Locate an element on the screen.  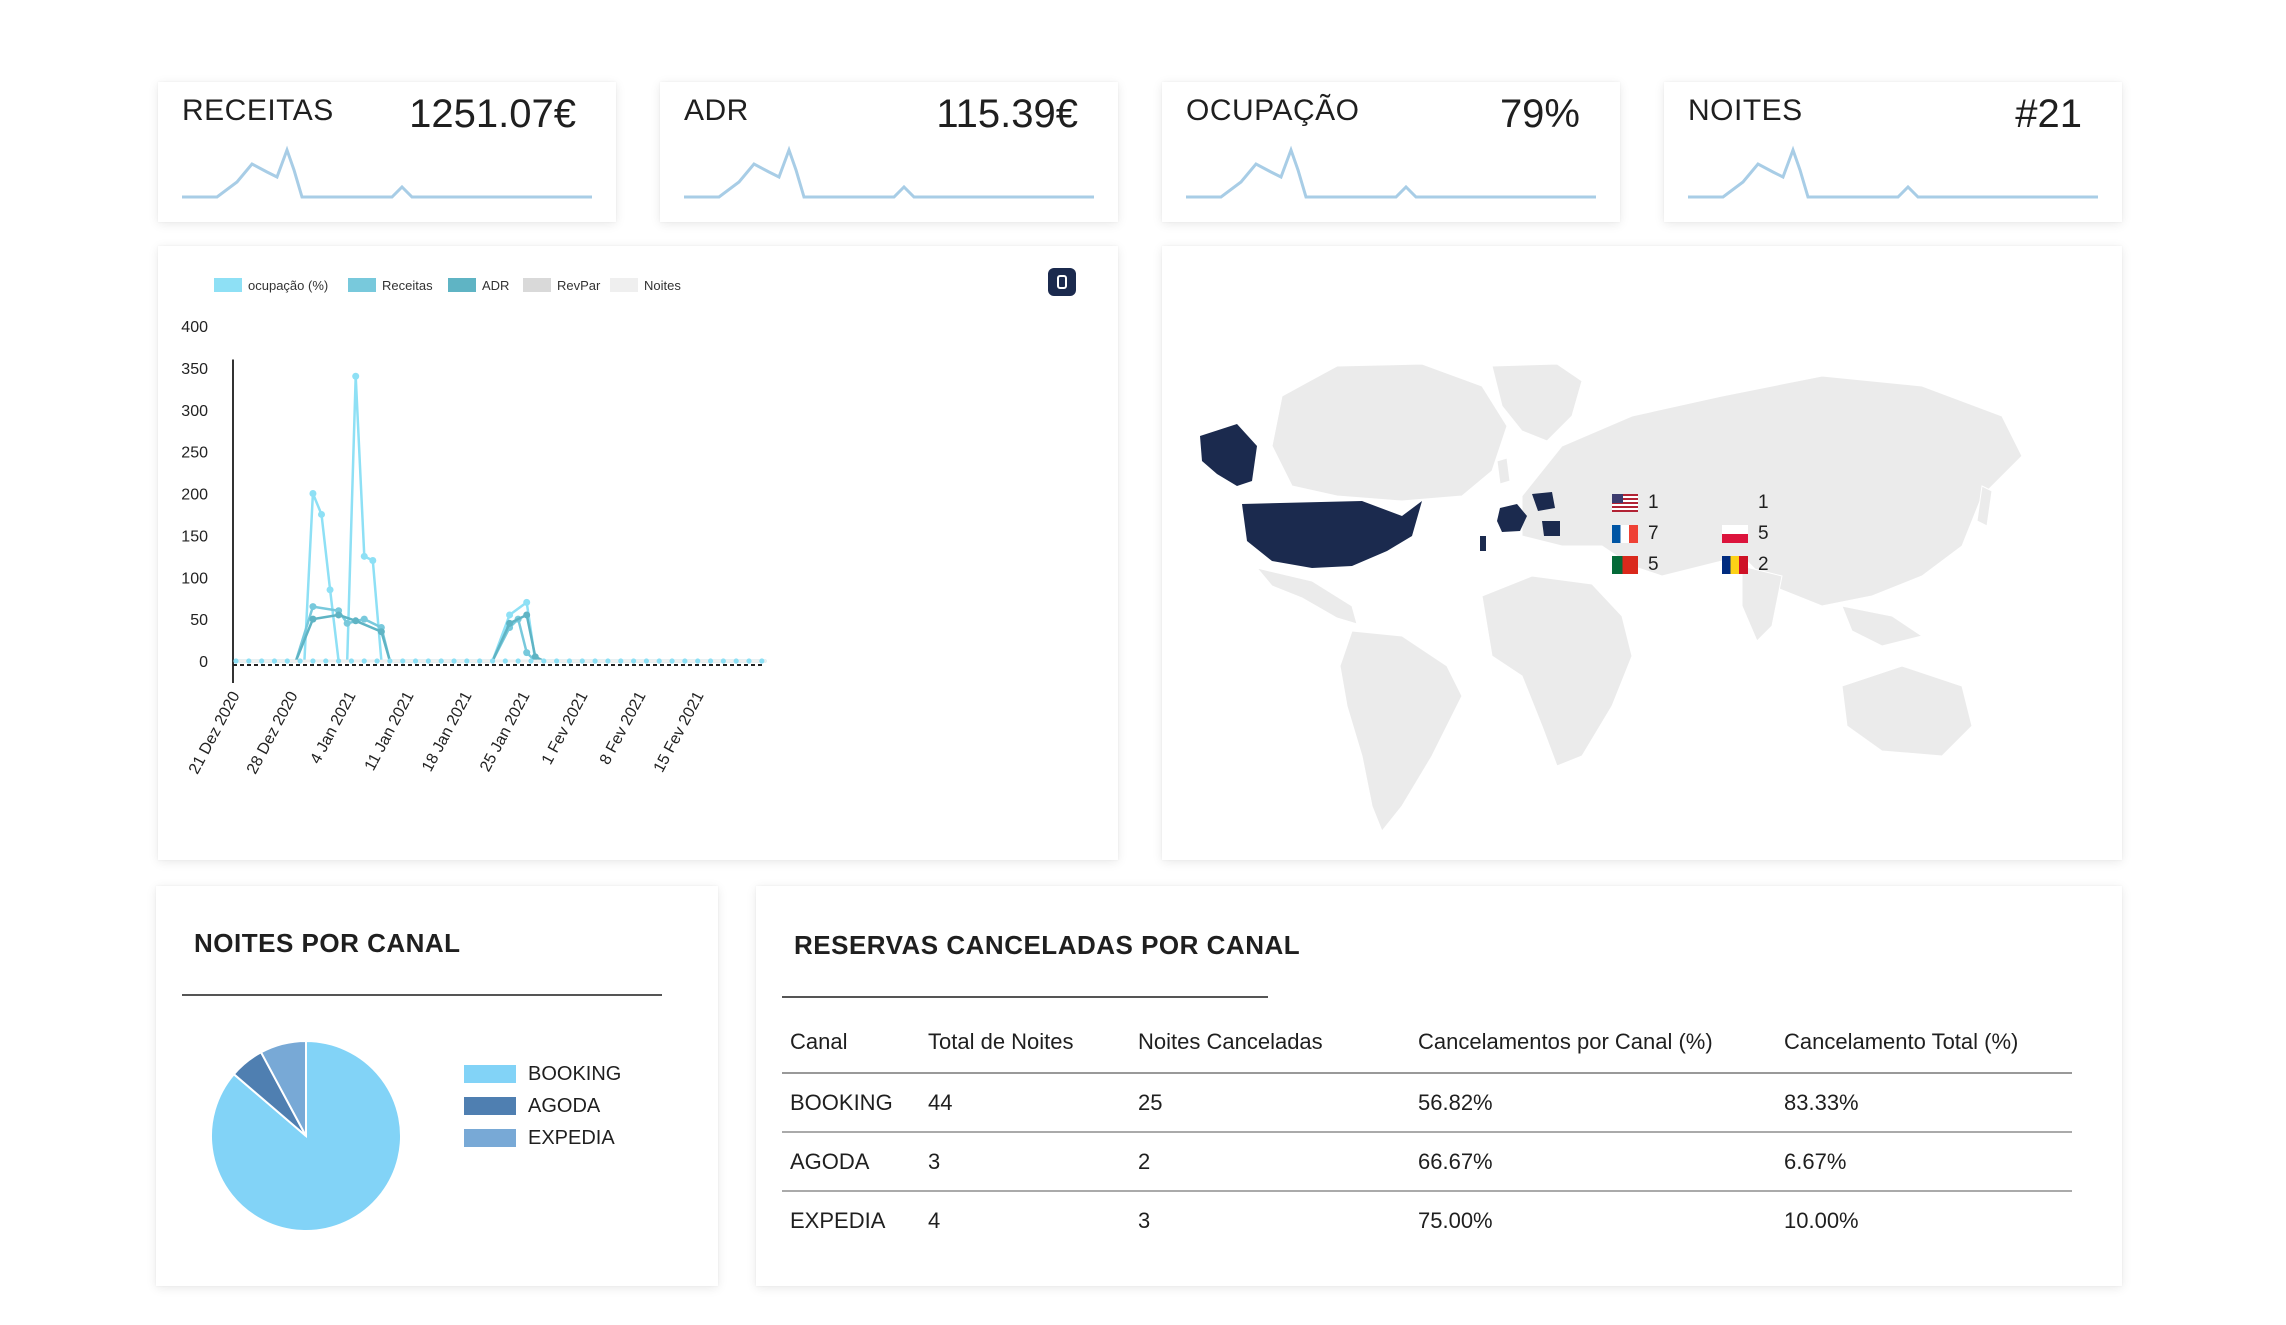
y-tick-label: 150 is located at coordinates (194, 536).